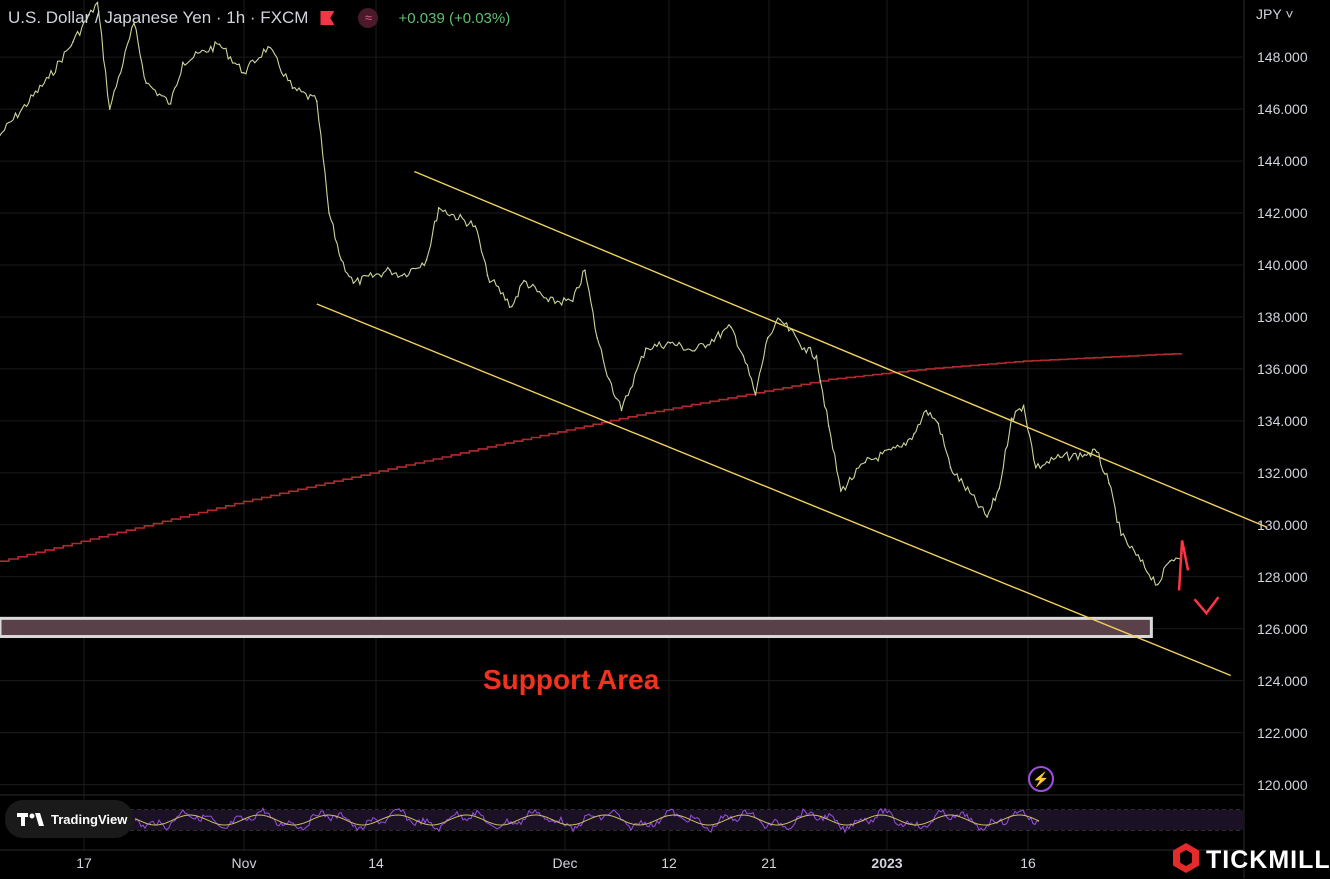 The height and width of the screenshot is (879, 1330). I want to click on support-zone, so click(576, 627).